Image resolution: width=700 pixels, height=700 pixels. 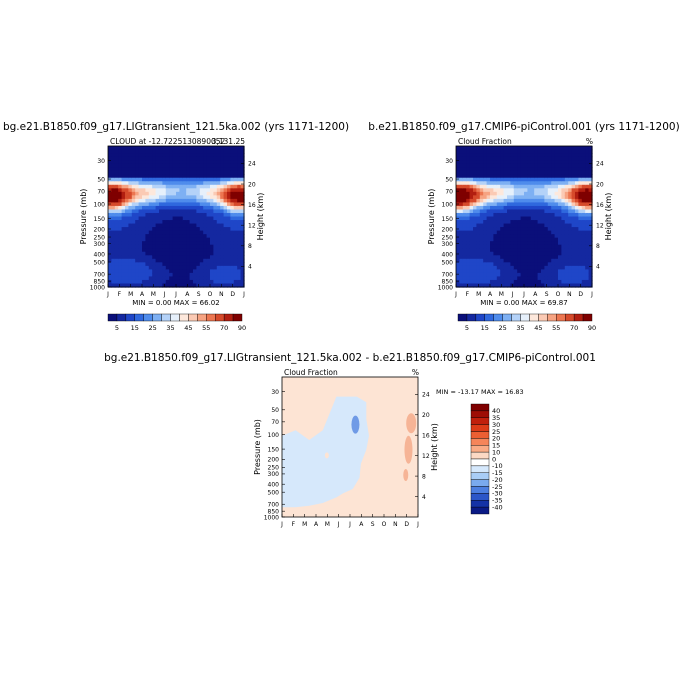 What do you see at coordinates (100, 204) in the screenshot?
I see `pressure-tick-label: 100` at bounding box center [100, 204].